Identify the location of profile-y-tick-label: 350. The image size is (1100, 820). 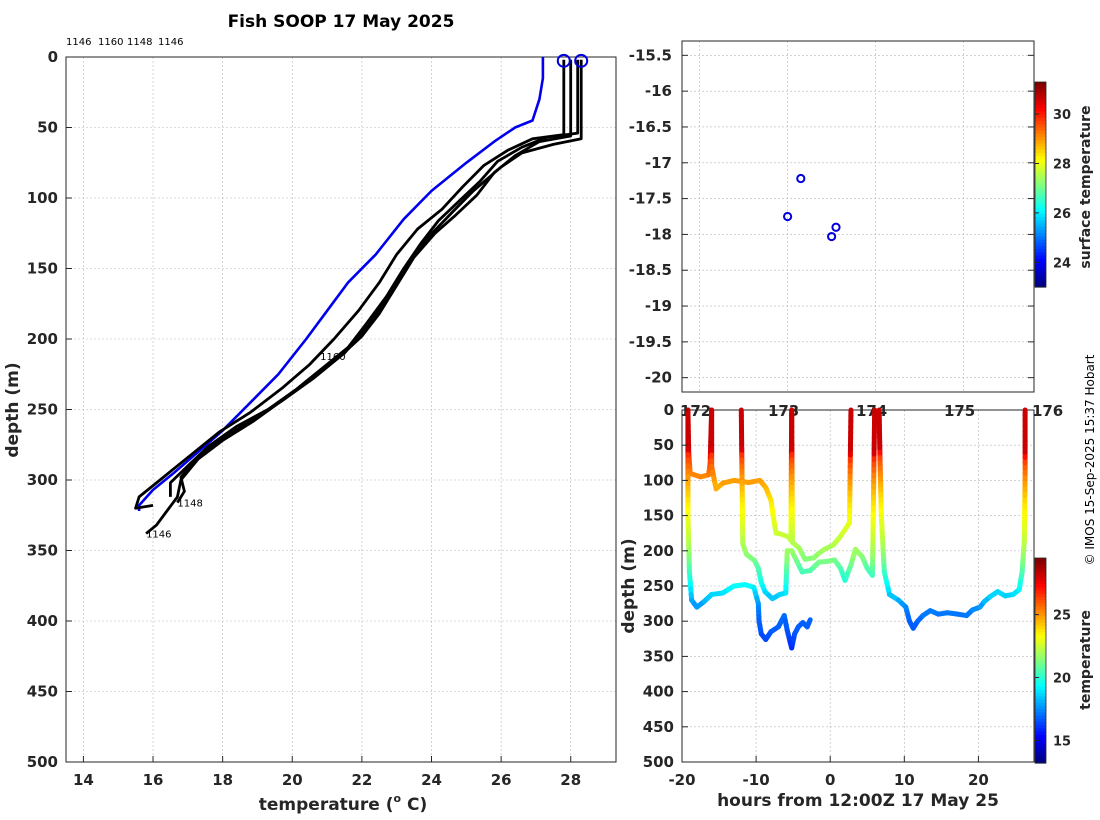
(42, 551).